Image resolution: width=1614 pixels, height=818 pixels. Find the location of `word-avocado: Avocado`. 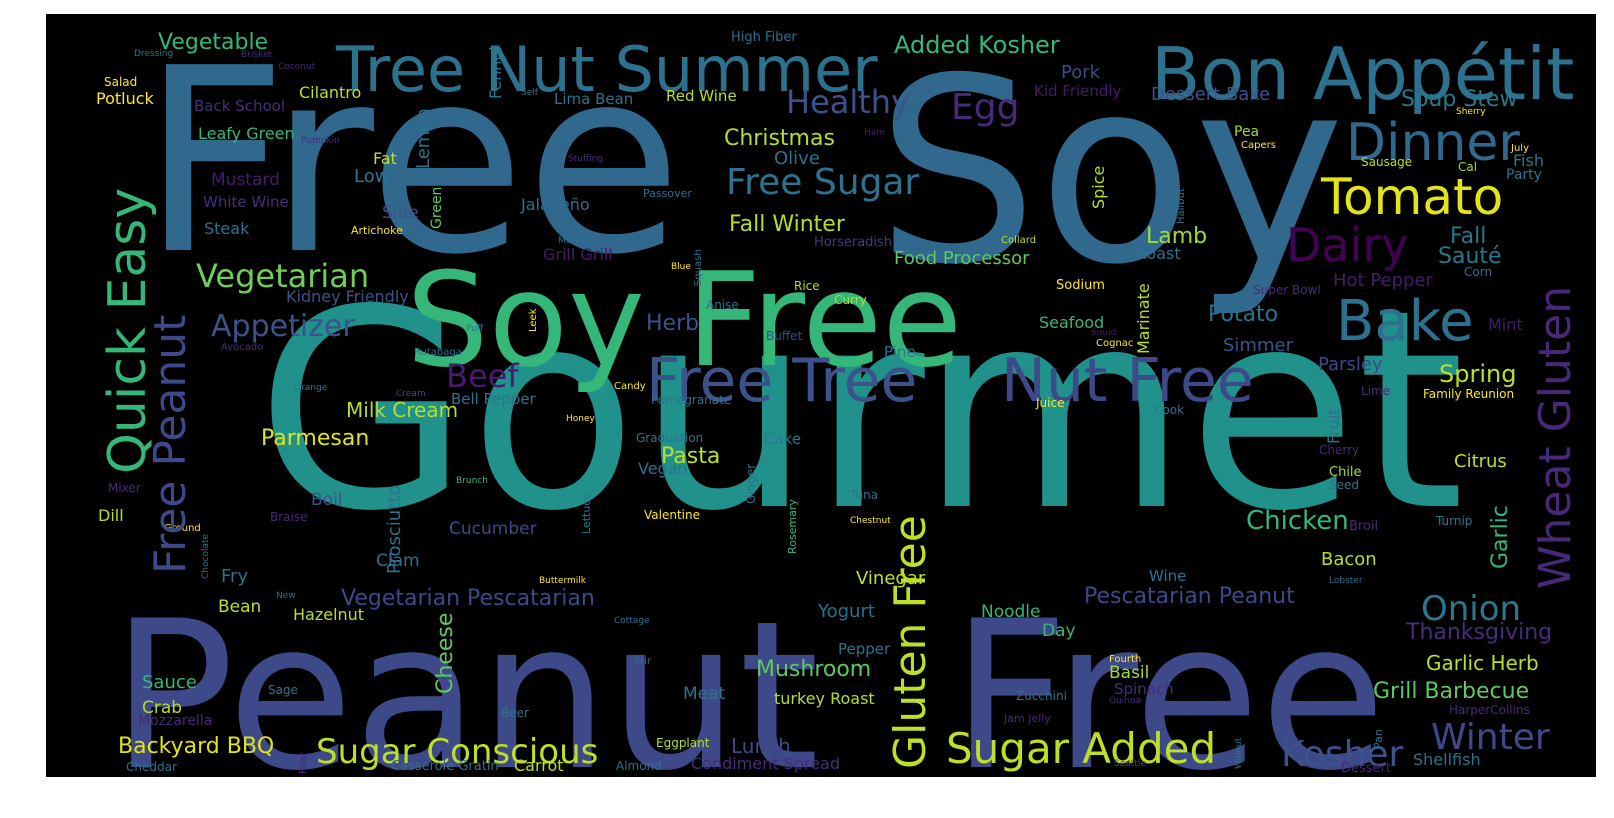

word-avocado: Avocado is located at coordinates (242, 347).